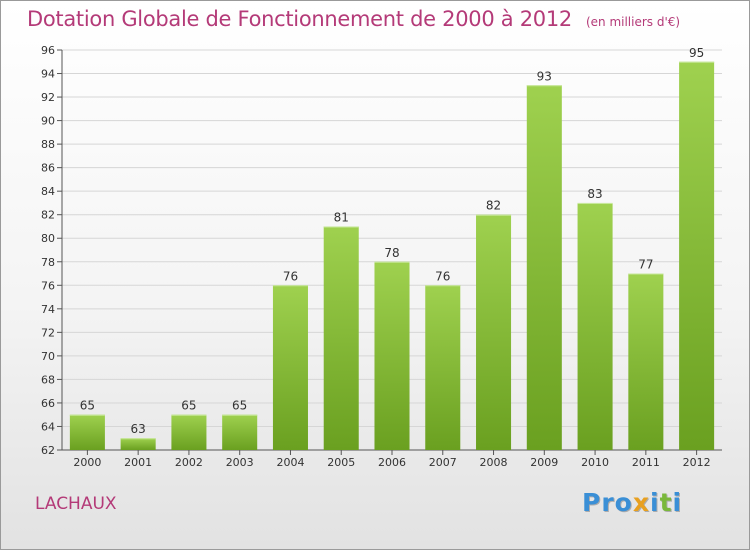 This screenshot has height=550, width=750. Describe the element at coordinates (87, 462) in the screenshot. I see `x-tick-label: 2000` at that location.